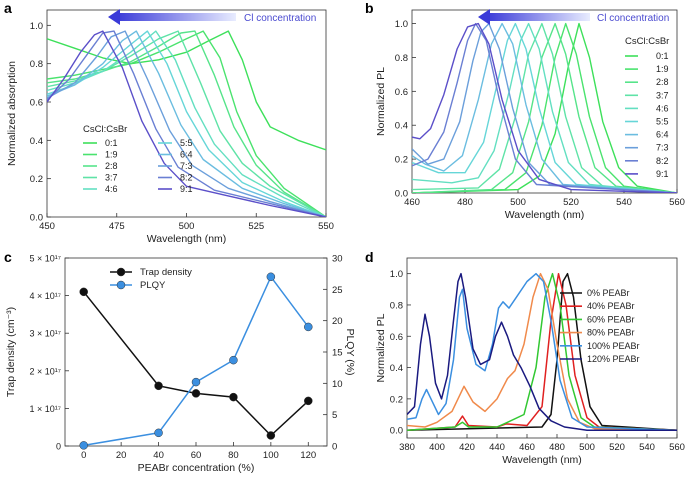  Describe the element at coordinates (45, 296) in the screenshot. I see `y-tick-label: 4 × 10¹⁷` at that location.